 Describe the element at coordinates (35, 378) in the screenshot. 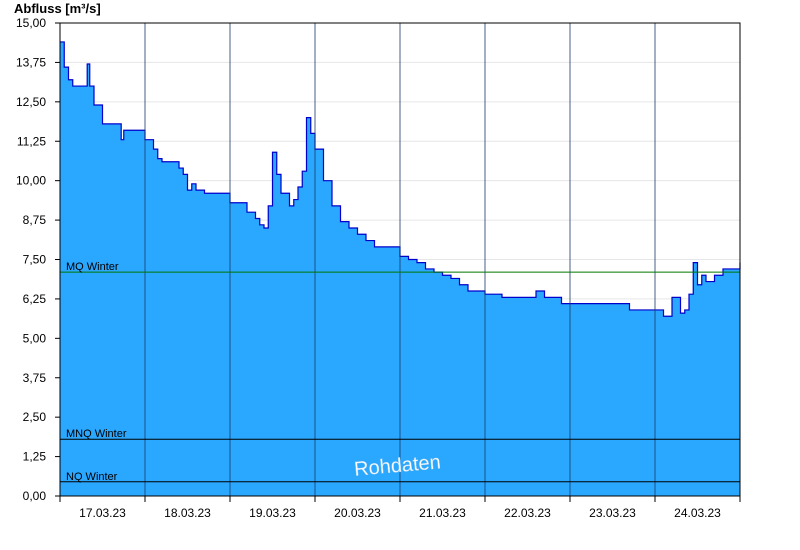

I see `y-tick-label: 3,75` at that location.